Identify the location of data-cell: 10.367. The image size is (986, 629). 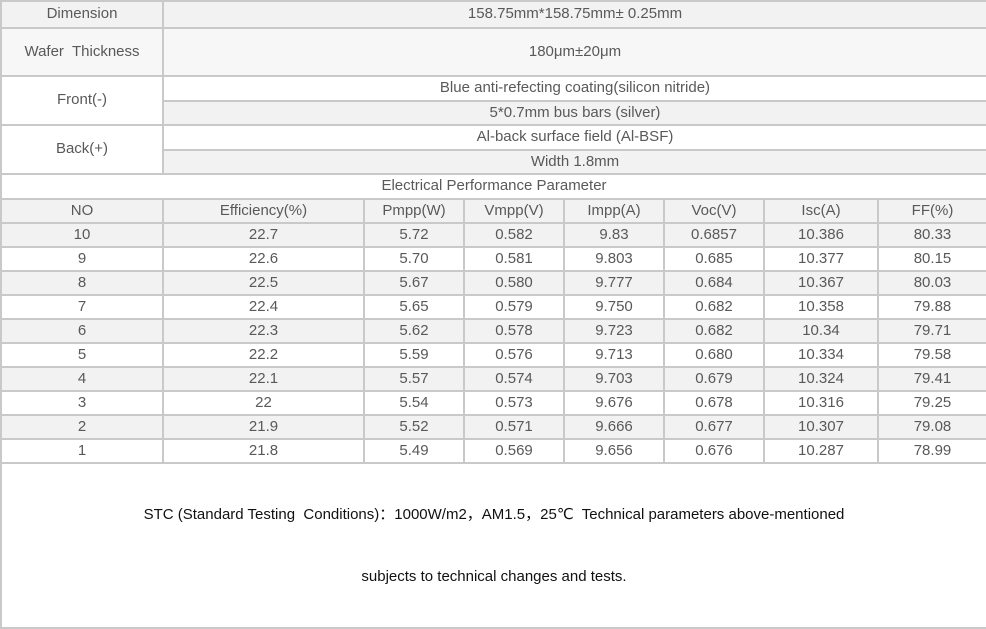
(821, 283).